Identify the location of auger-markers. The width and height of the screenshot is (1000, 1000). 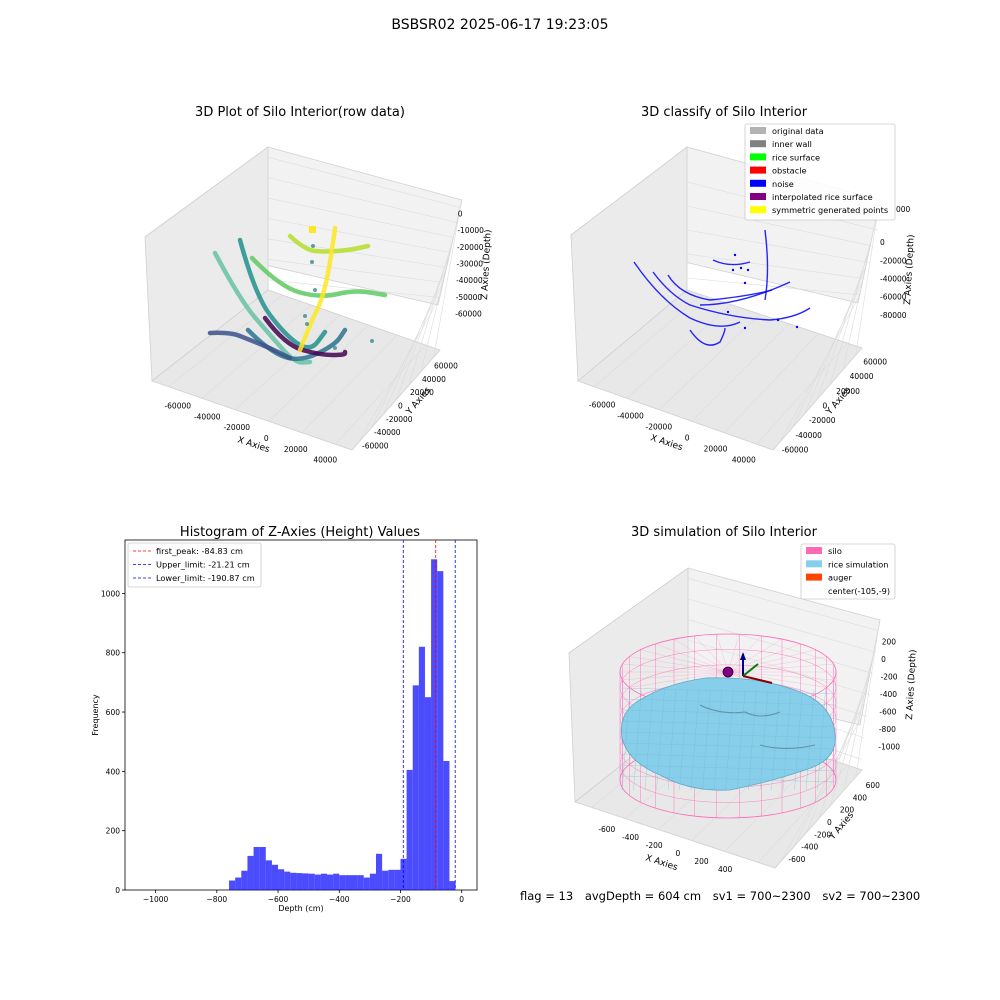
(747, 668).